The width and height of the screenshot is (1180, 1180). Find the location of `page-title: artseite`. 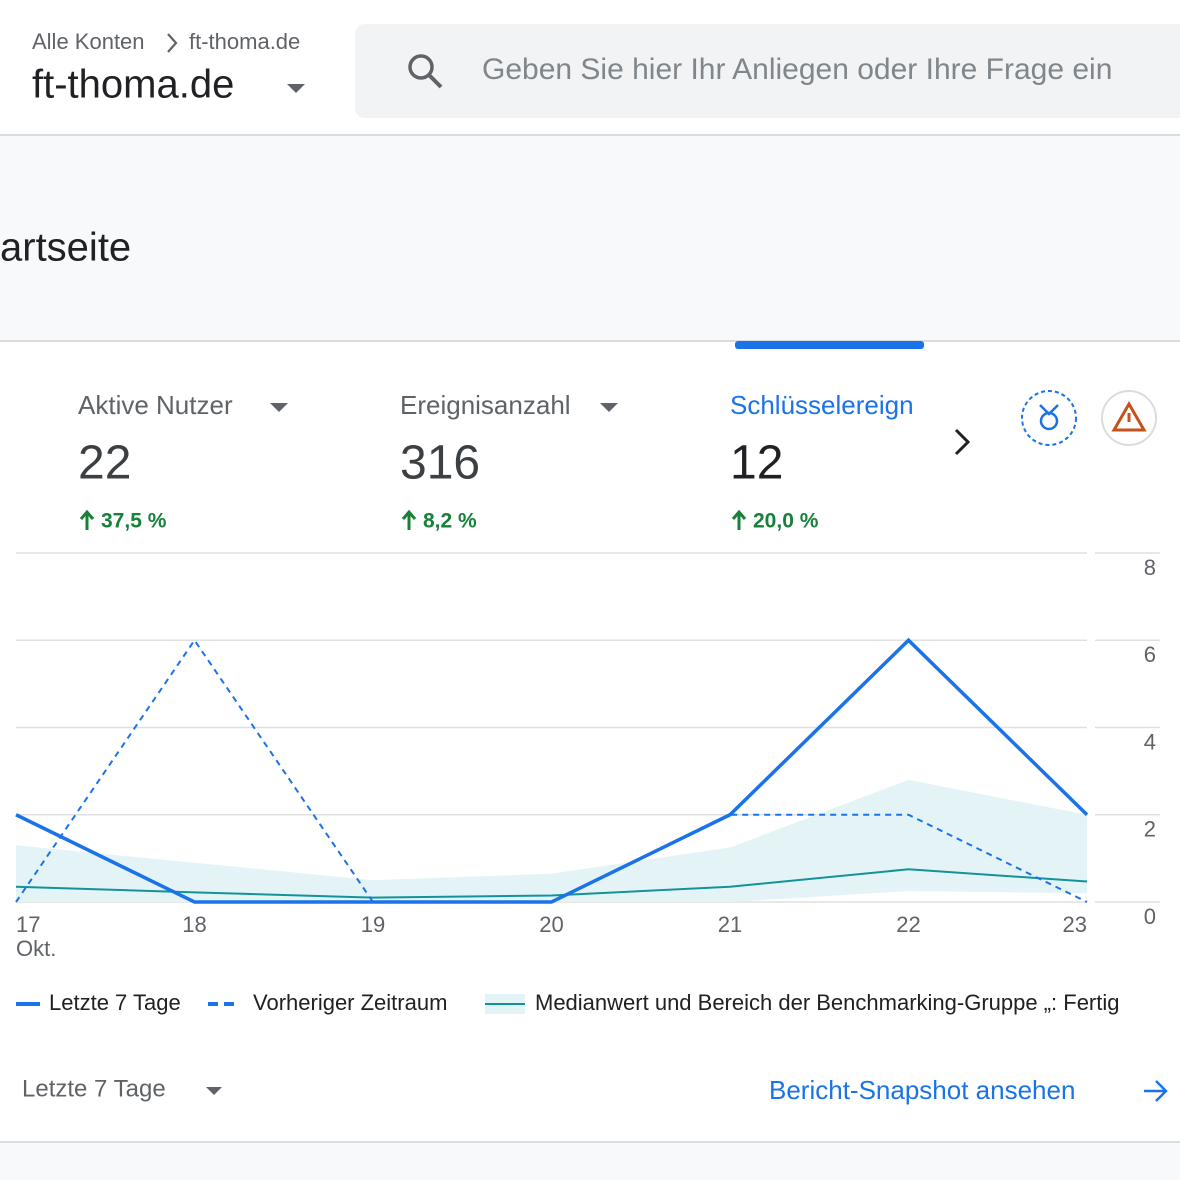

page-title: artseite is located at coordinates (65, 248).